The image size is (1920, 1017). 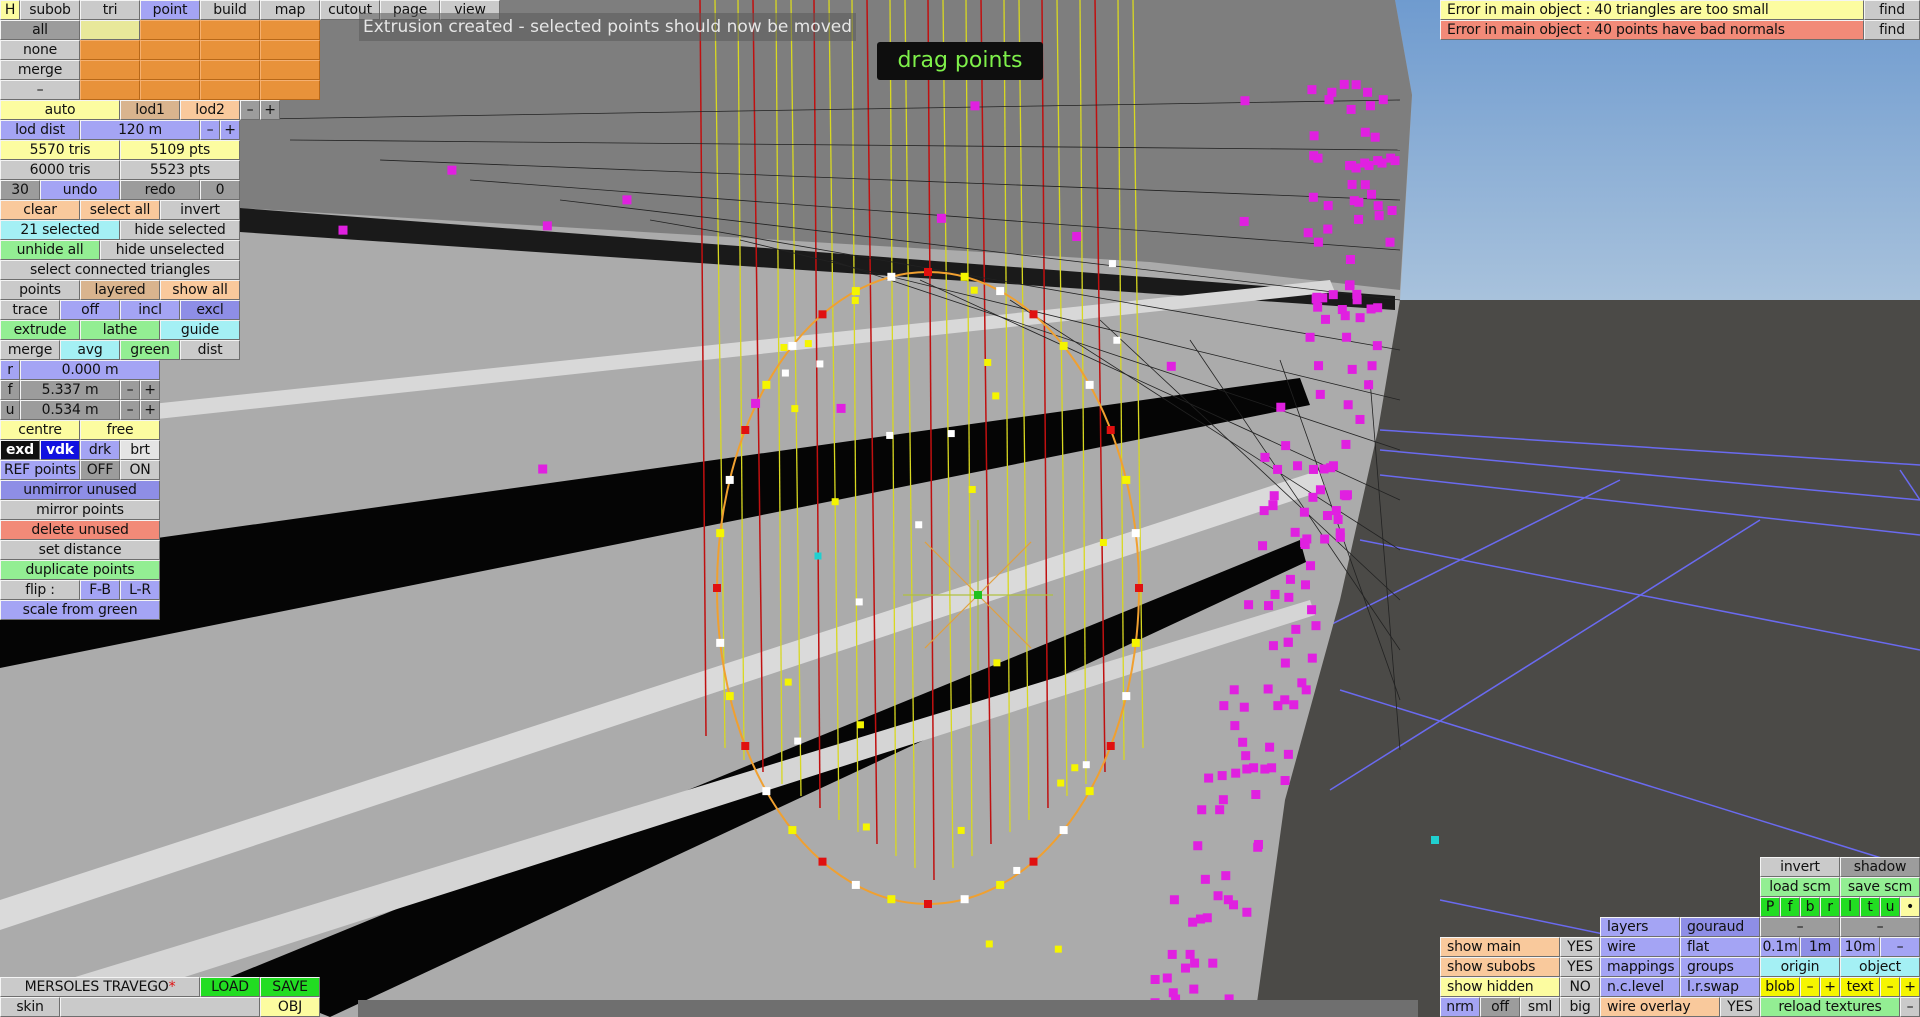 I want to click on select-connected-button: select connected triangles, so click(x=120, y=270).